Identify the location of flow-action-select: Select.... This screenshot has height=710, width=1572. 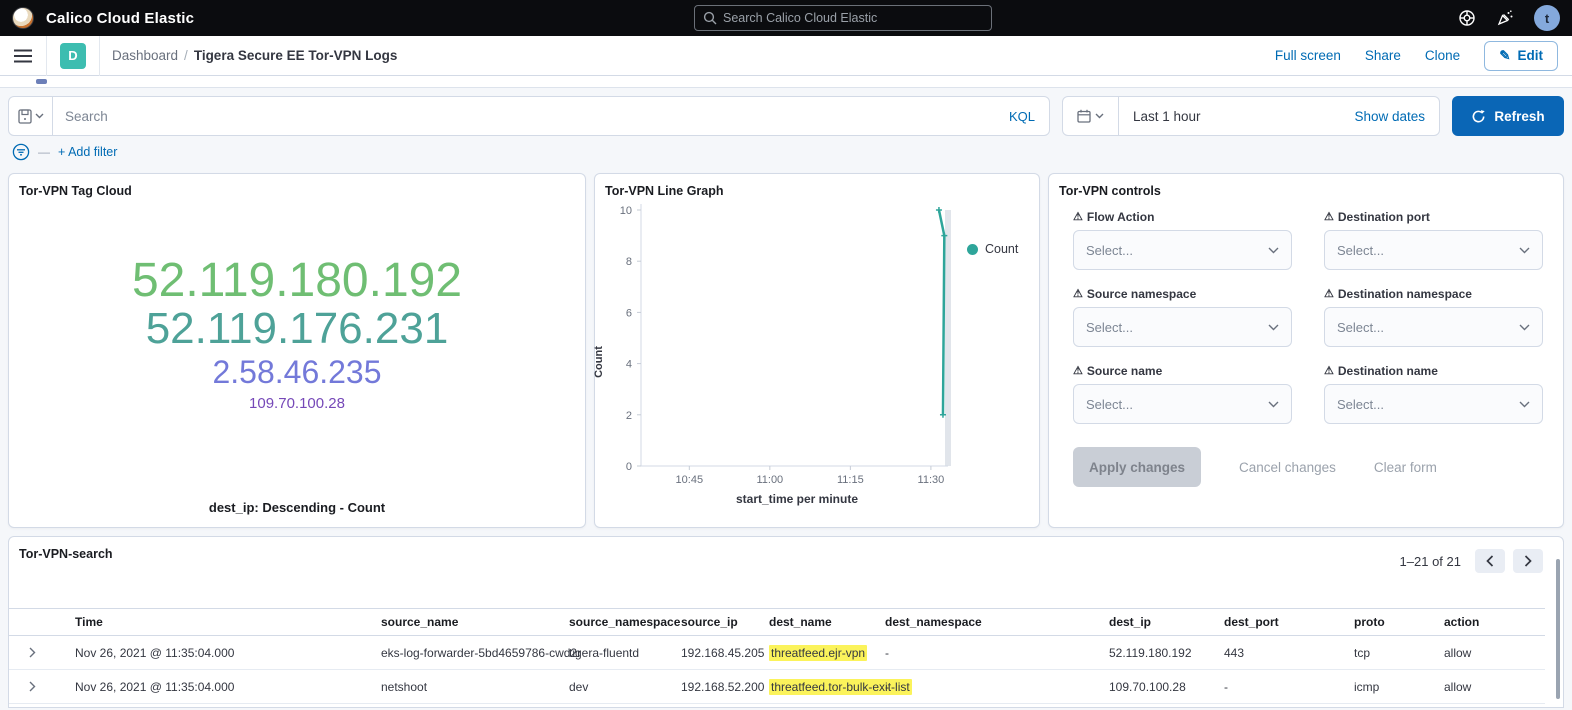
(1182, 250).